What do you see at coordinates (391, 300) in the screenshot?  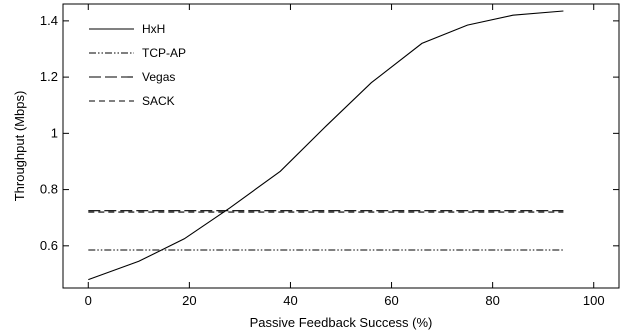 I see `x-tick-label: 60` at bounding box center [391, 300].